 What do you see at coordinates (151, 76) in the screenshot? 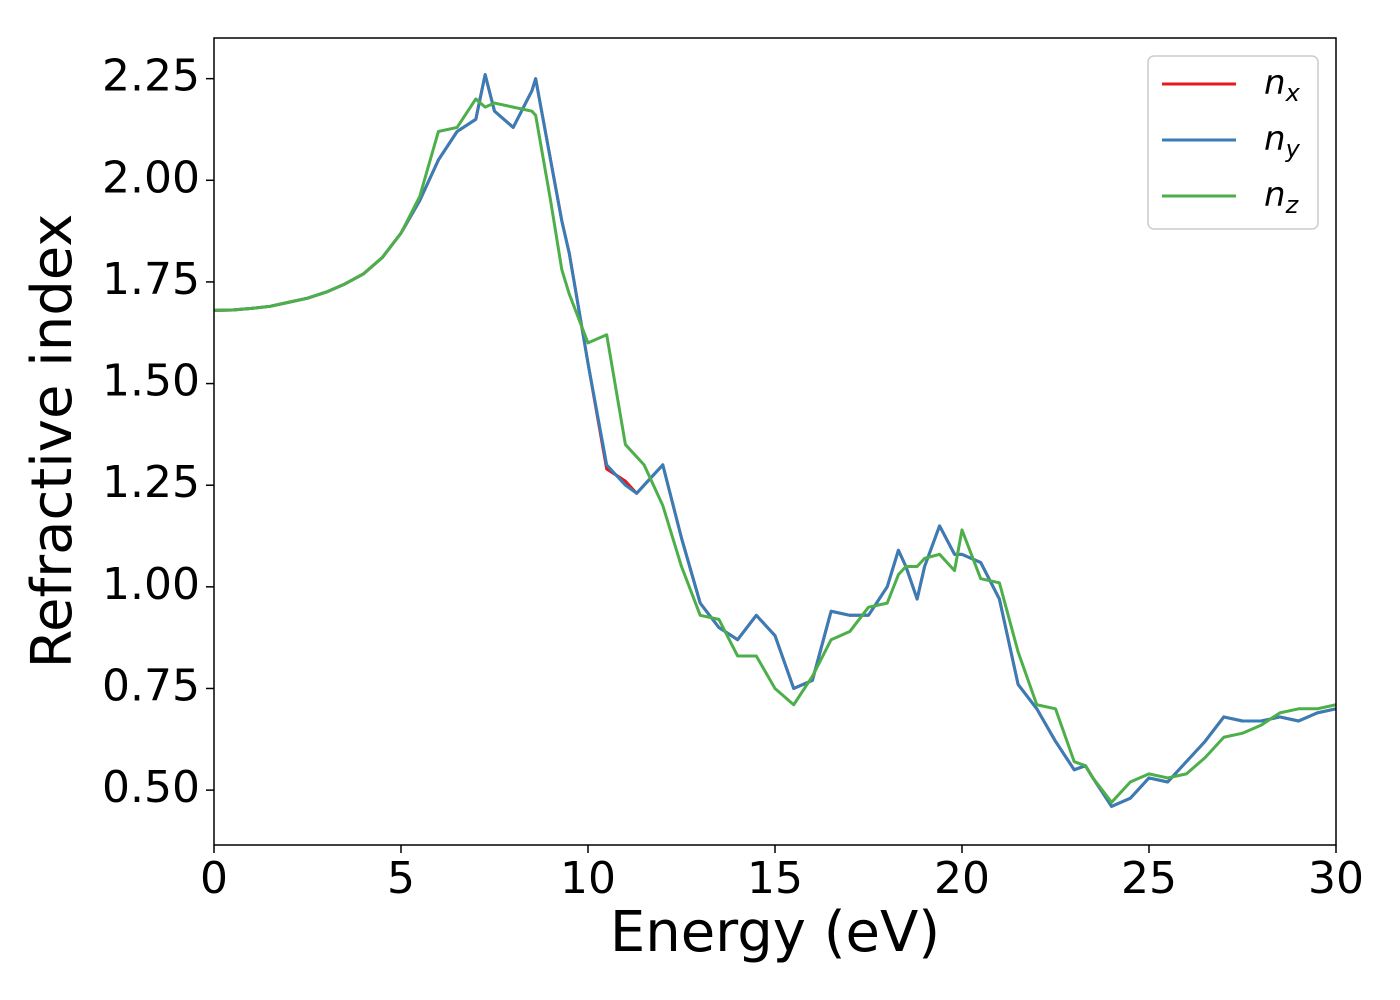
I see `y-tick-label: 2.25` at bounding box center [151, 76].